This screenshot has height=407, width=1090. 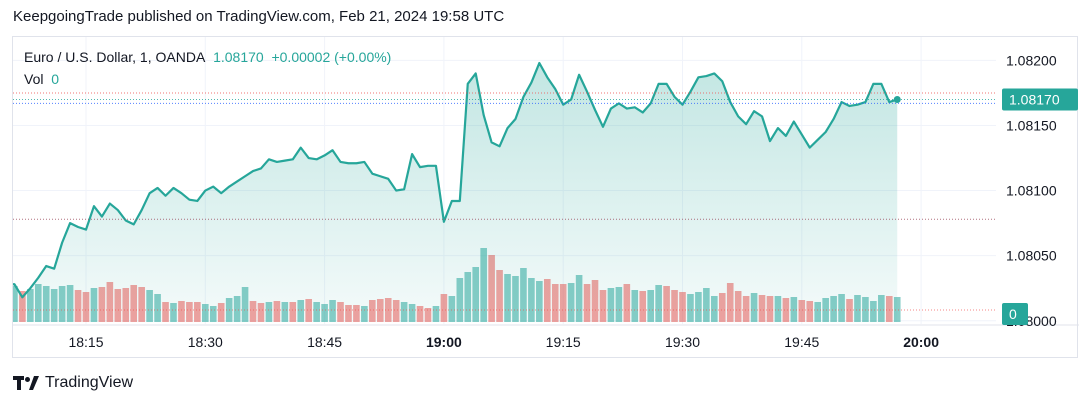 I want to click on time-axis-label: 18:15, so click(x=85, y=342).